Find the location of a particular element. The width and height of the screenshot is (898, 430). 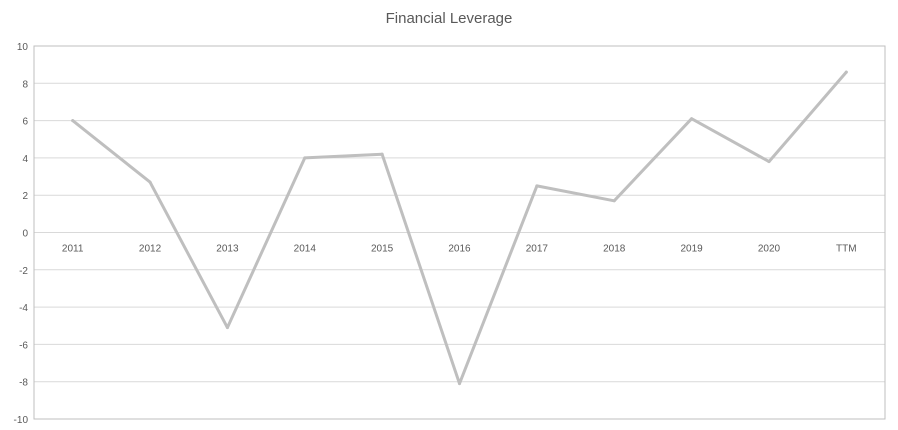

x-tick-label: 2013 is located at coordinates (227, 249).